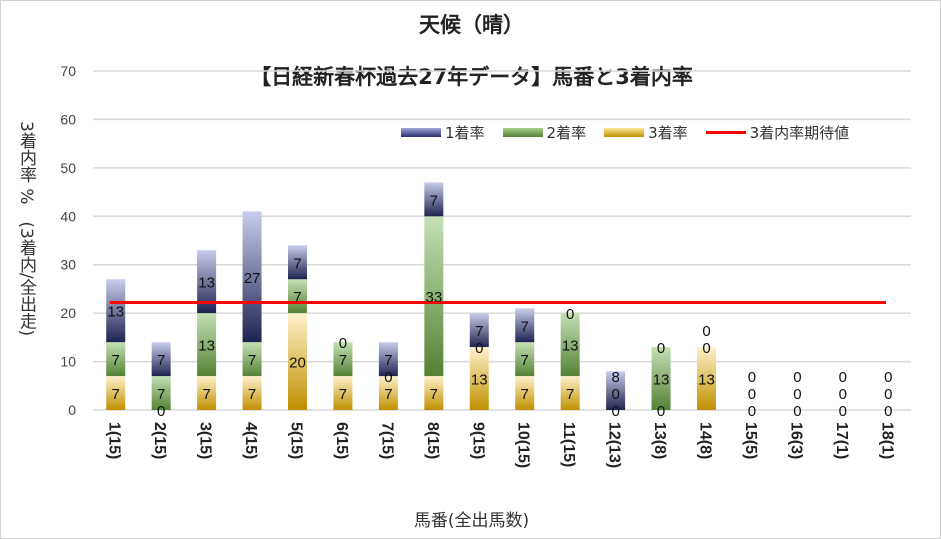 The width and height of the screenshot is (941, 539). What do you see at coordinates (471, 77) in the screenshot?
I see `chart-subtitle: 【日経新春杯過去27年データ】馬番と3着内率` at bounding box center [471, 77].